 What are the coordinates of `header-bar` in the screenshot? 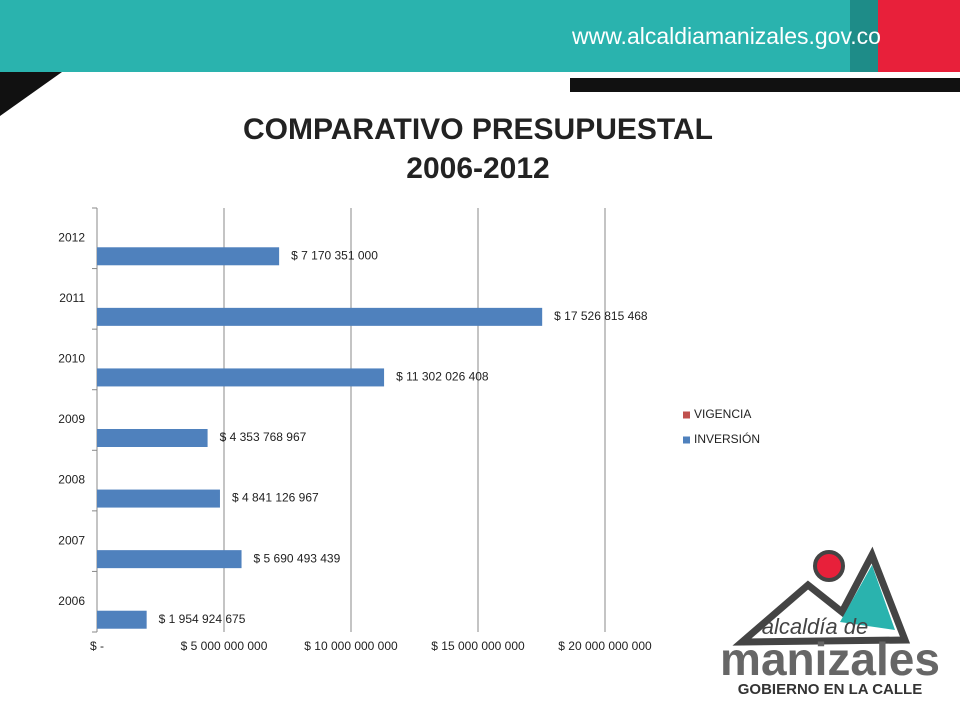 It's located at (480, 36).